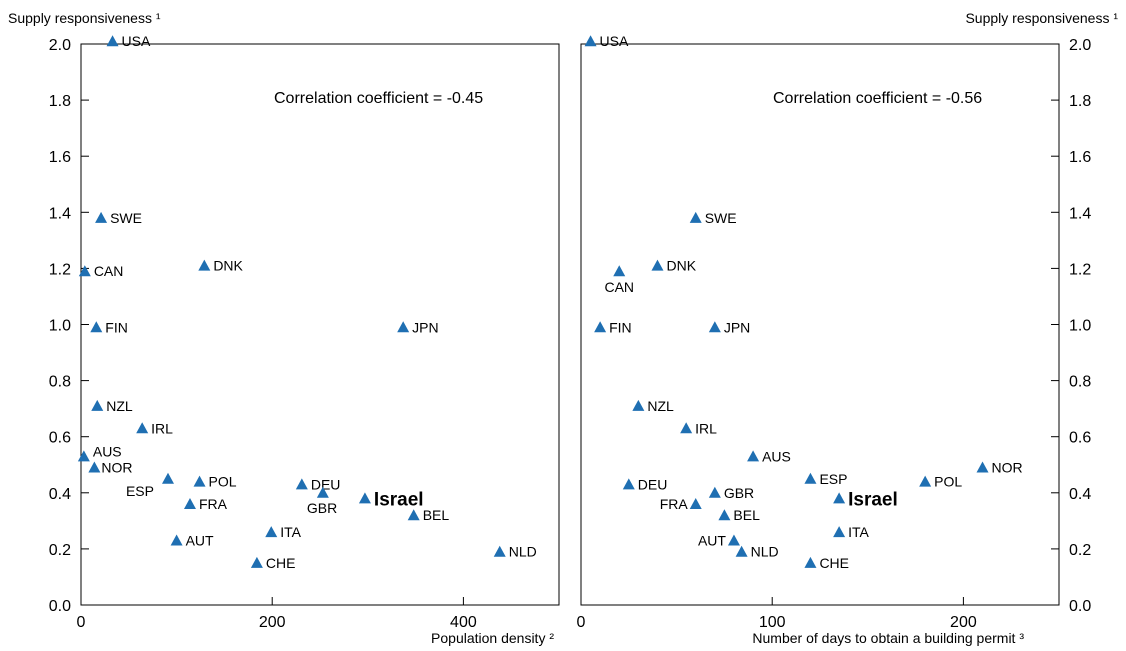 This screenshot has width=1126, height=651. Describe the element at coordinates (674, 504) in the screenshot. I see `point-label-fra: FRA` at that location.